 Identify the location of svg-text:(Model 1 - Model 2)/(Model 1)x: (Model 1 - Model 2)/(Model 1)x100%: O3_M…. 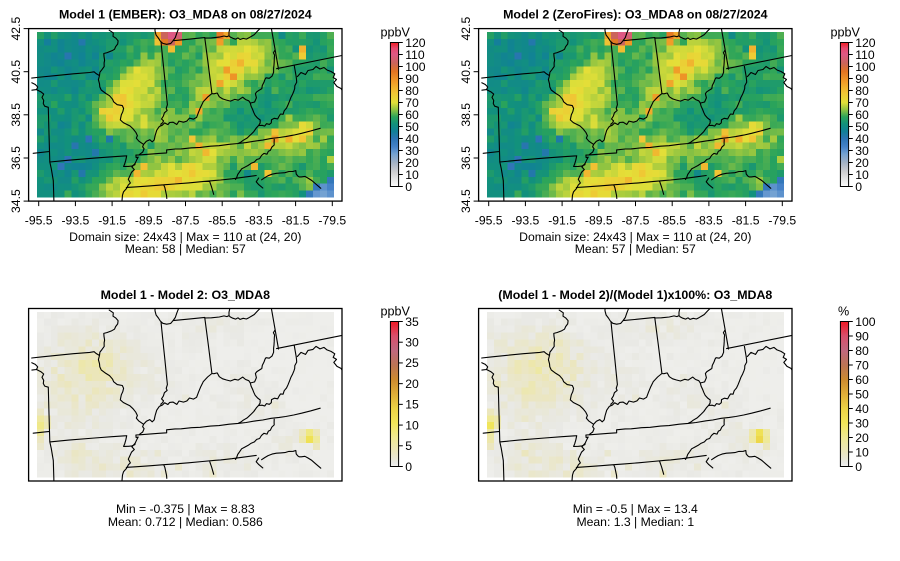
(635, 295).